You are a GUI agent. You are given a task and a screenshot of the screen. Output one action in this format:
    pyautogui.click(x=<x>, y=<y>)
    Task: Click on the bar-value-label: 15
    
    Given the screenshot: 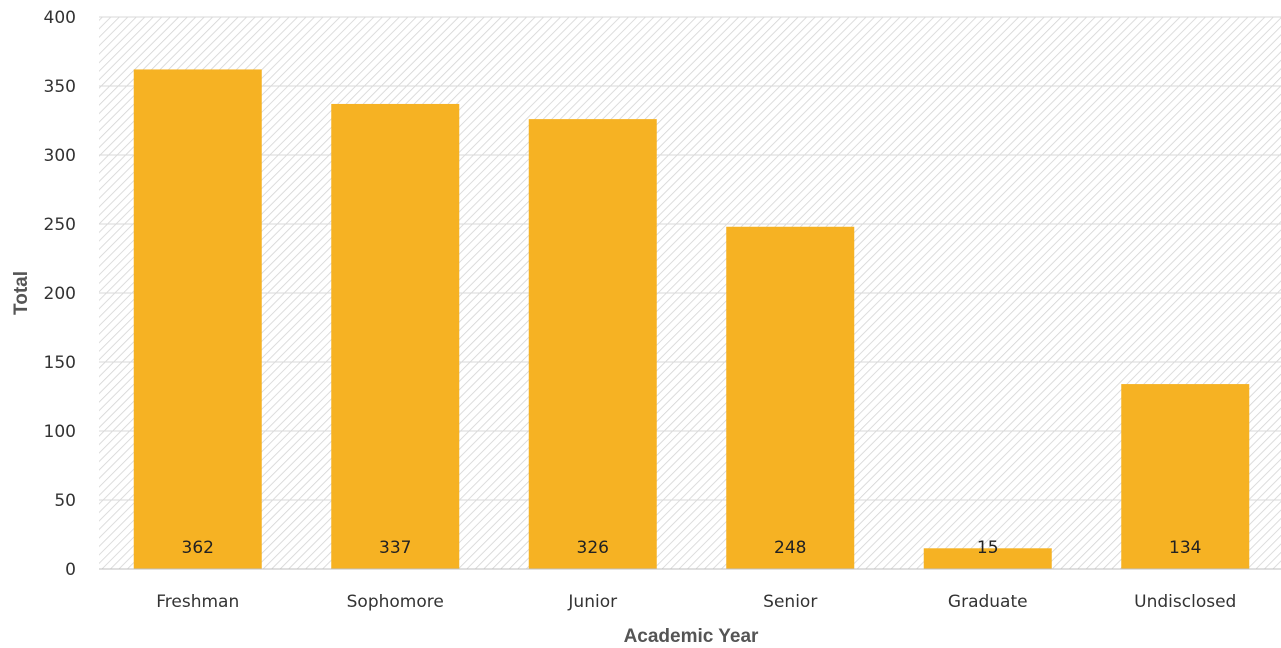 What is the action you would take?
    pyautogui.click(x=988, y=548)
    